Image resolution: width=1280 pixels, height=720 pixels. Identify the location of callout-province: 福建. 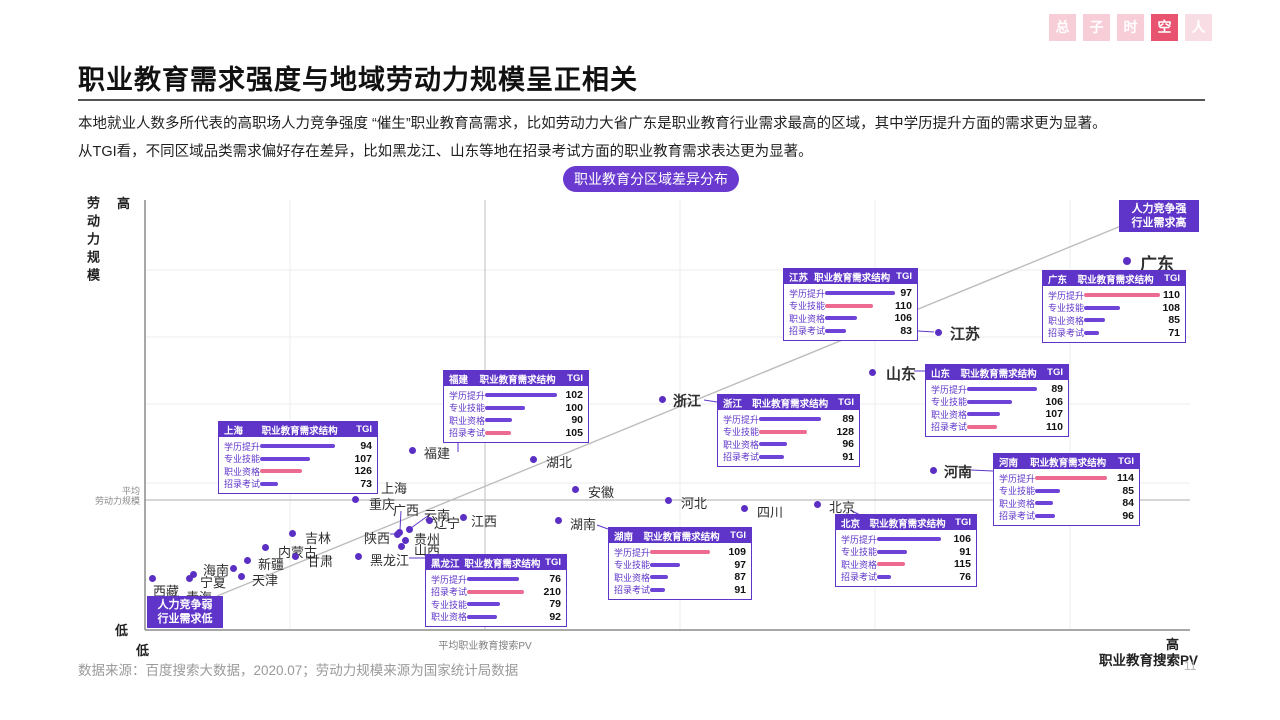
(459, 380).